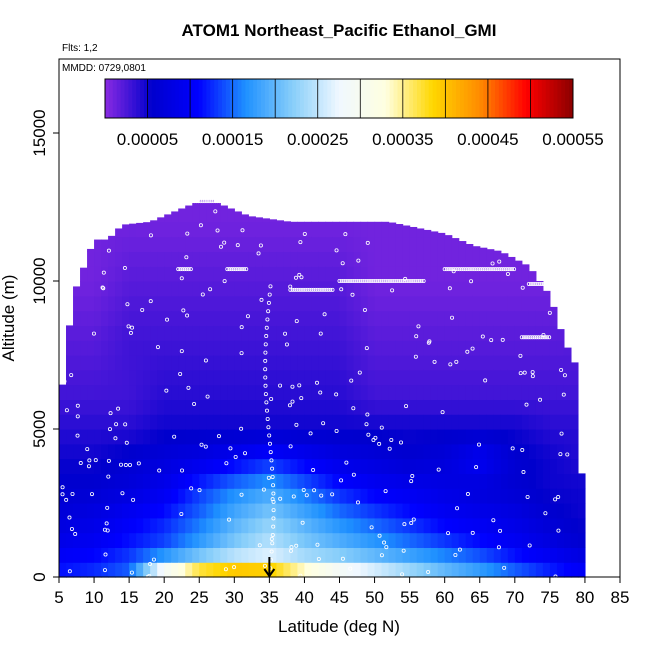 Image resolution: width=650 pixels, height=650 pixels. Describe the element at coordinates (620, 597) in the screenshot. I see `x-tick-label: 85` at that location.